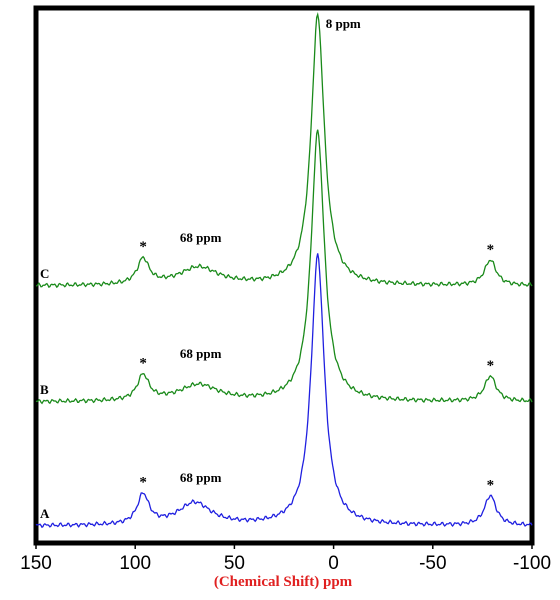  What do you see at coordinates (532, 563) in the screenshot?
I see `x-tick-label: -100` at bounding box center [532, 563].